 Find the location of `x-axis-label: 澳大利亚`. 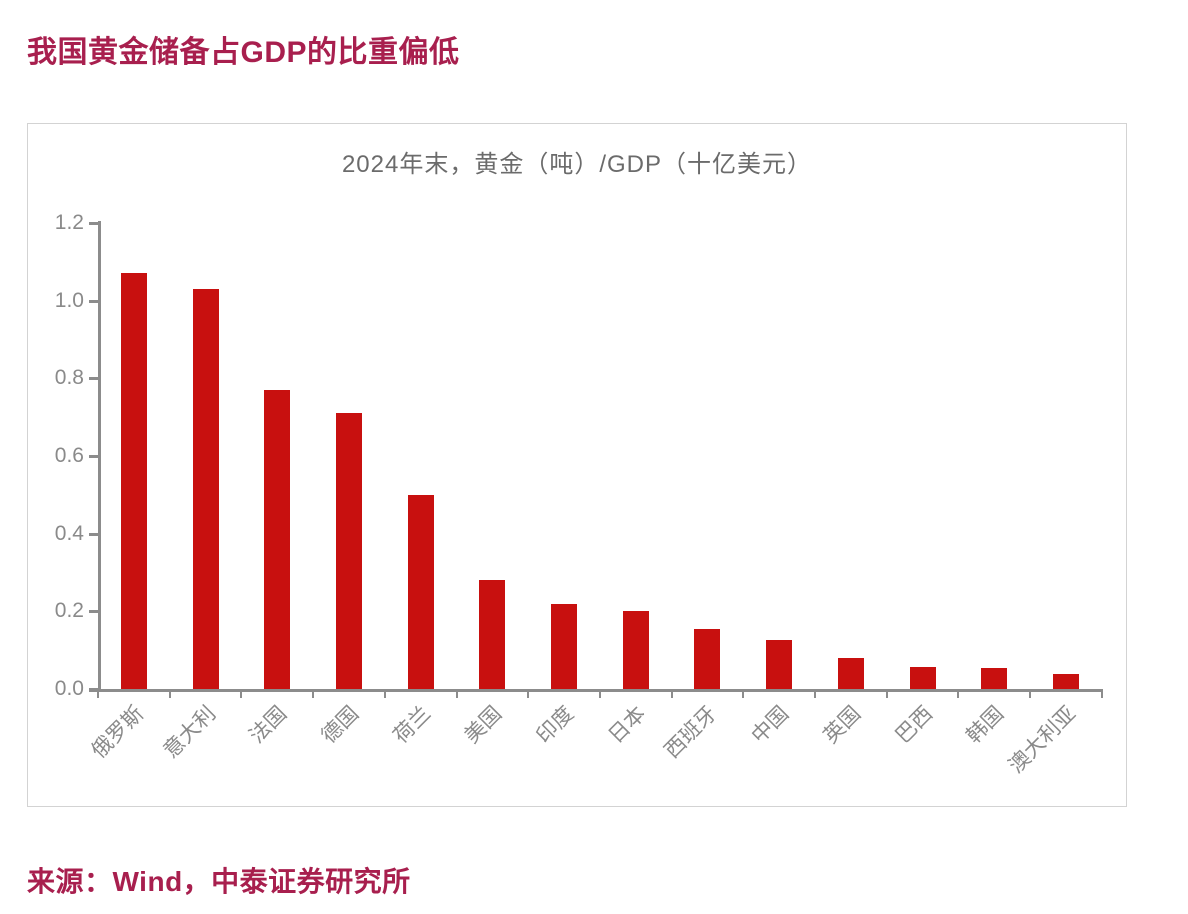

x-axis-label: 澳大利亚 is located at coordinates (1042, 740).